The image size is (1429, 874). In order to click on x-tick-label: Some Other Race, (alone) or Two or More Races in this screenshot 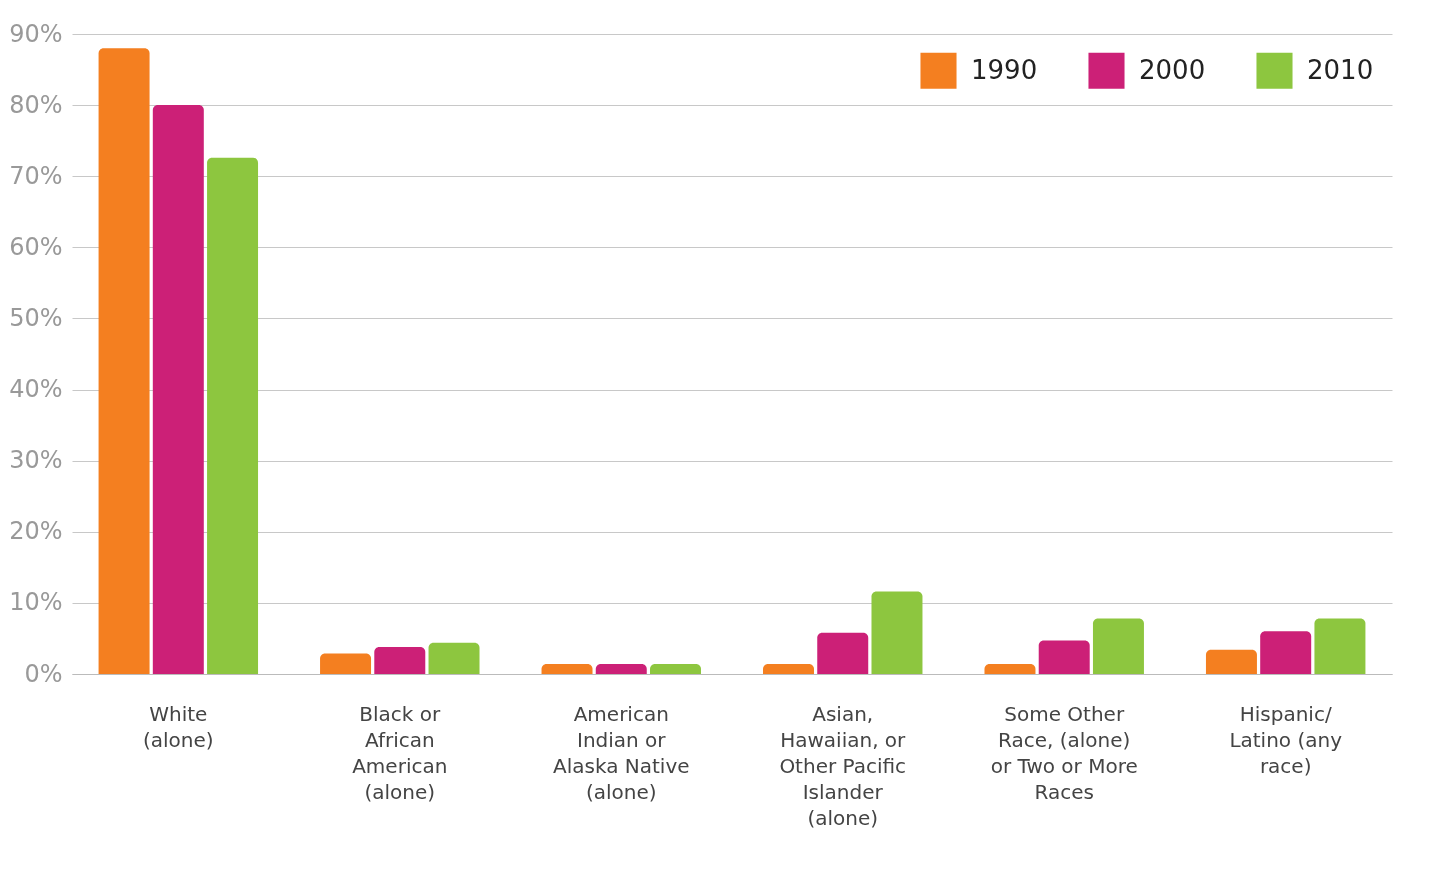, I will do `click(1064, 752)`.